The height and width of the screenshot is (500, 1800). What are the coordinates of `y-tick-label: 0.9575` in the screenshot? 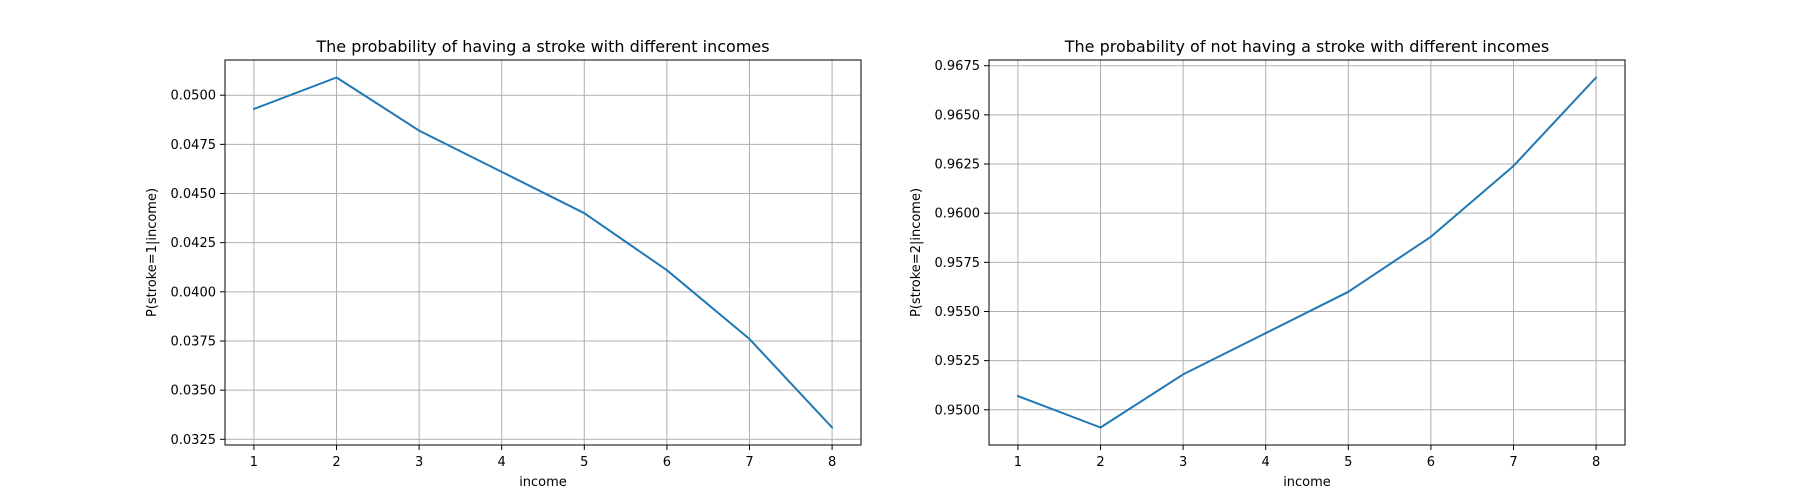 It's located at (958, 263).